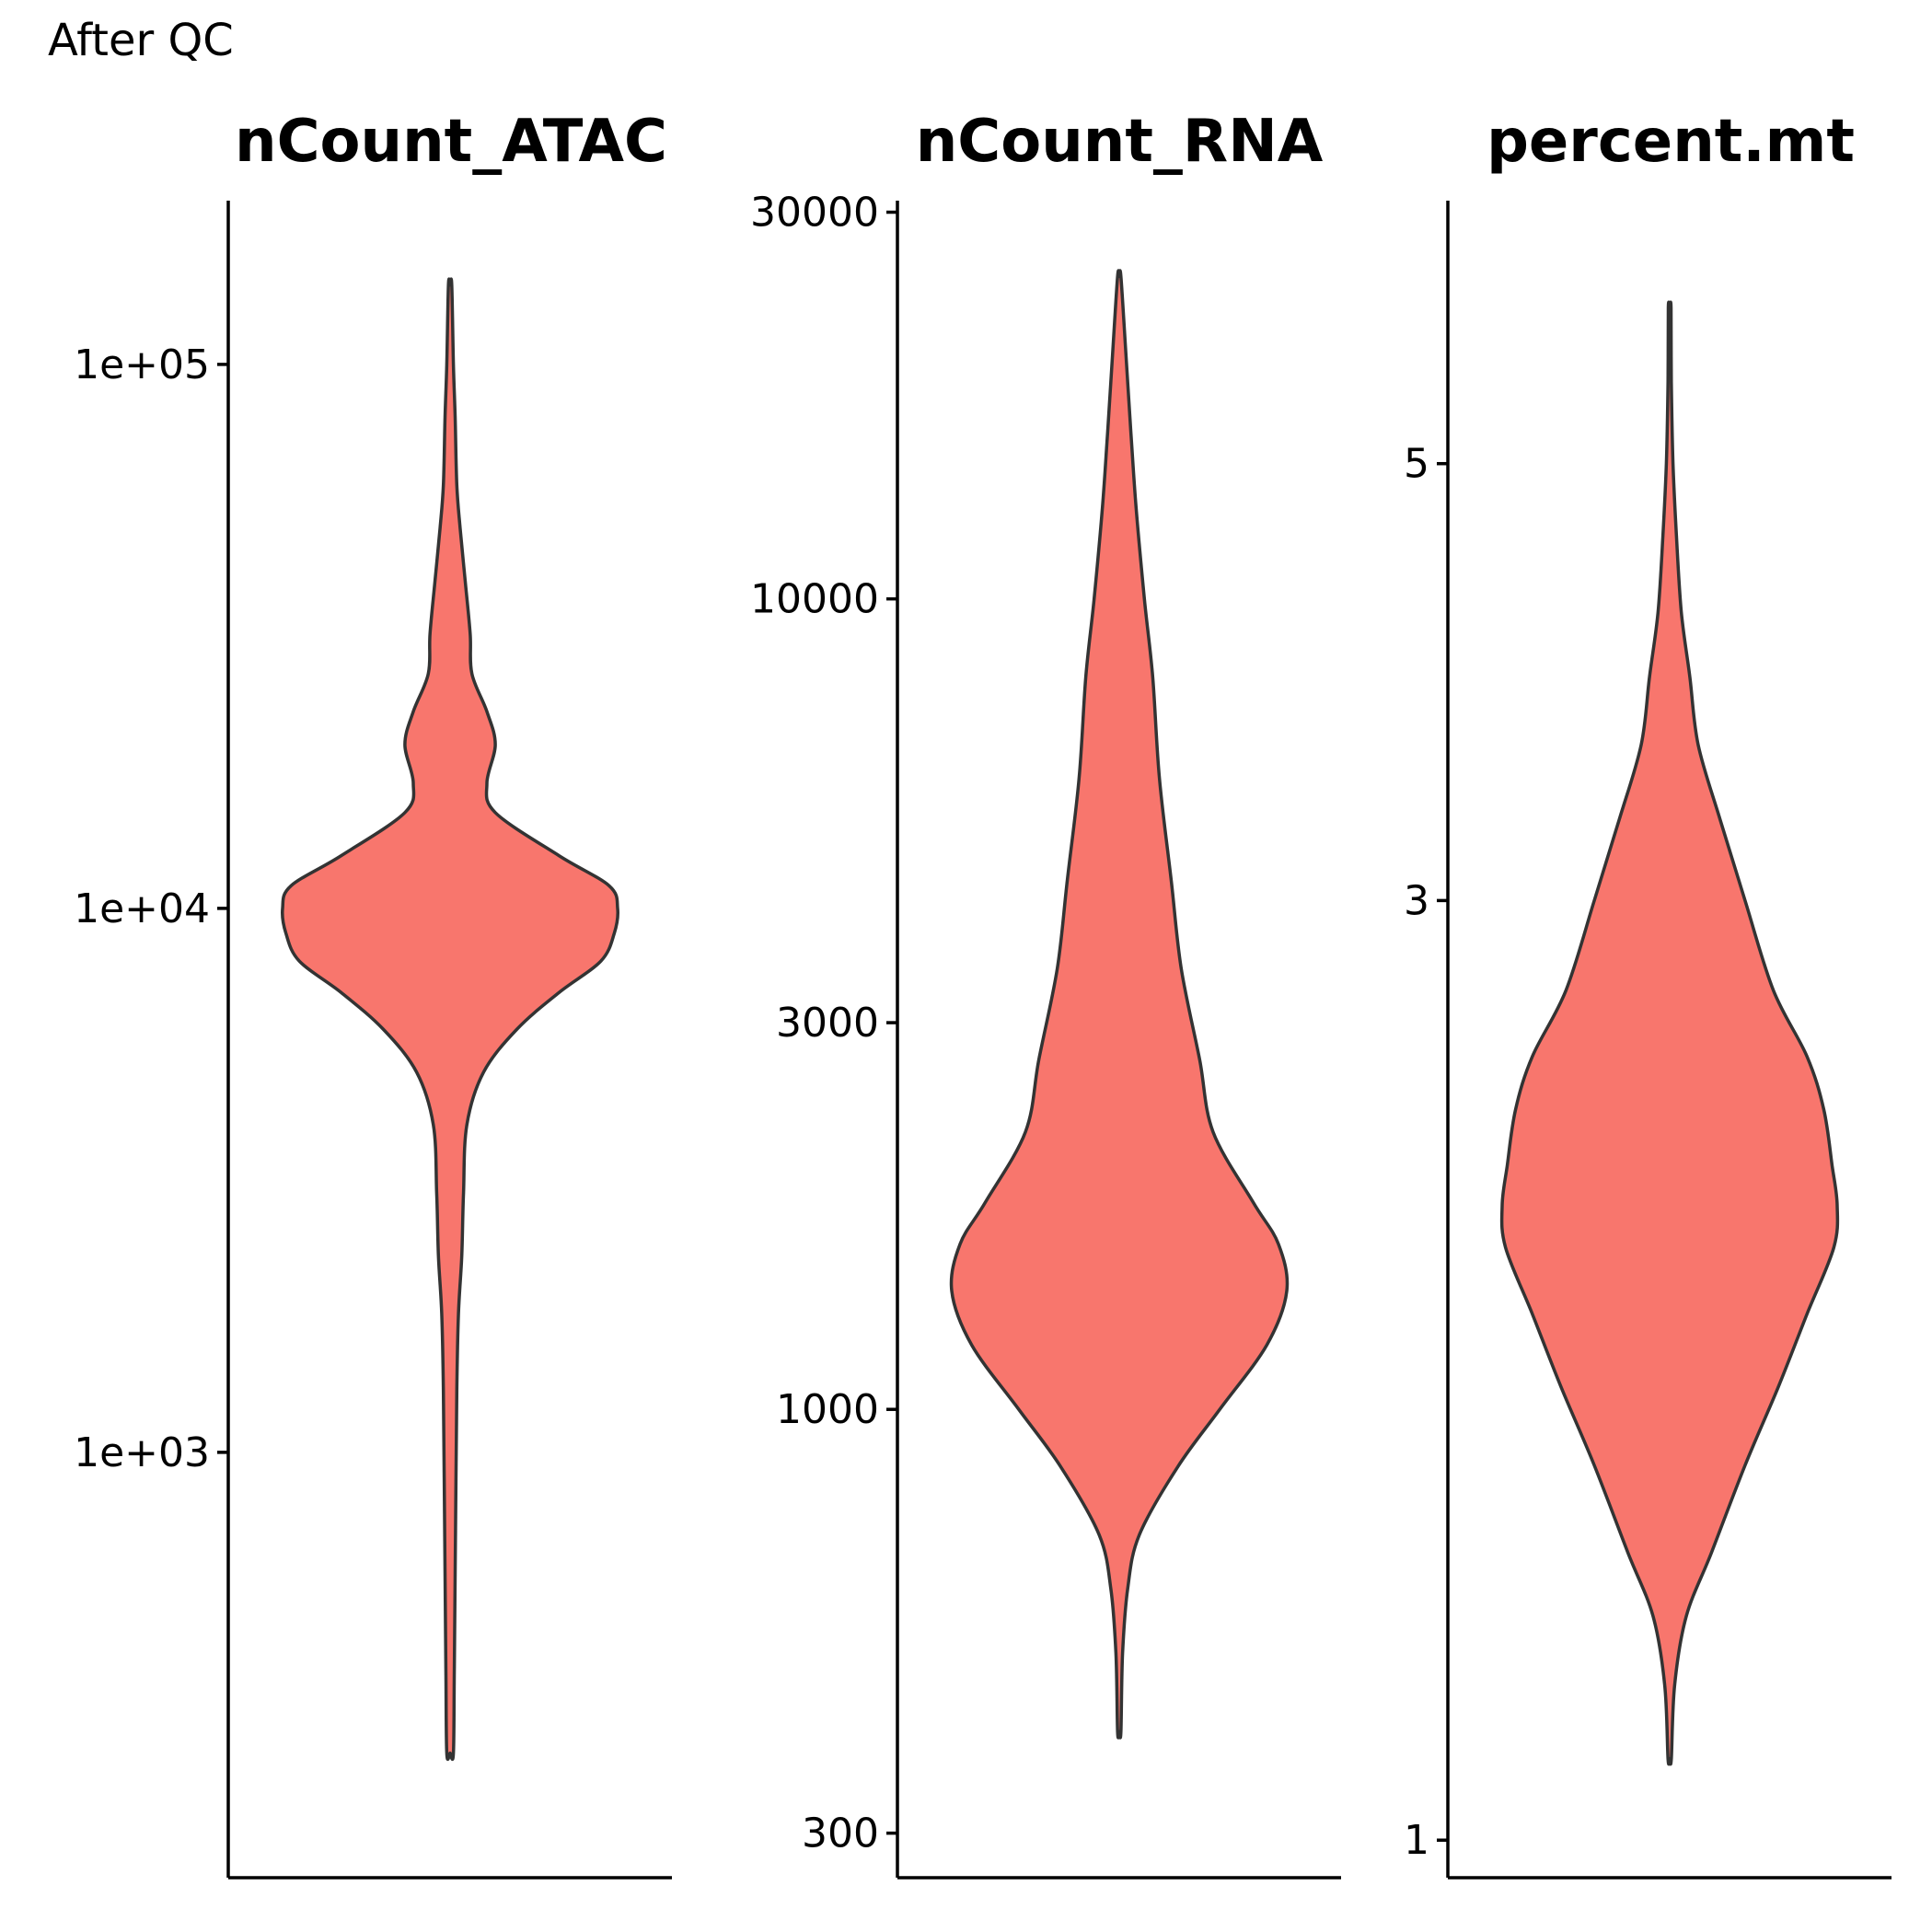 The width and height of the screenshot is (1932, 1932). I want to click on y-tick-label-ncount-atac: 1e+03, so click(142, 1453).